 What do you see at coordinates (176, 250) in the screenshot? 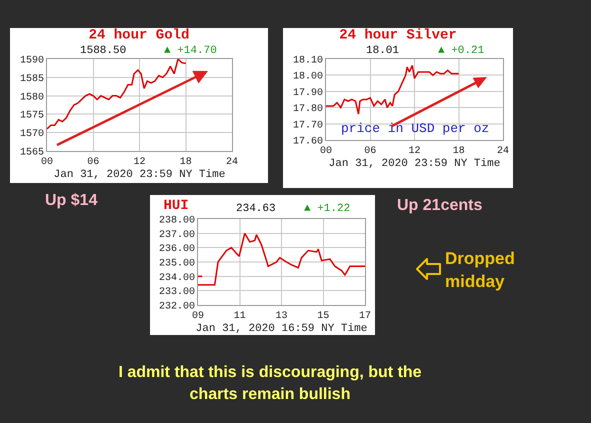
I see `y-tick-label: 236.00` at bounding box center [176, 250].